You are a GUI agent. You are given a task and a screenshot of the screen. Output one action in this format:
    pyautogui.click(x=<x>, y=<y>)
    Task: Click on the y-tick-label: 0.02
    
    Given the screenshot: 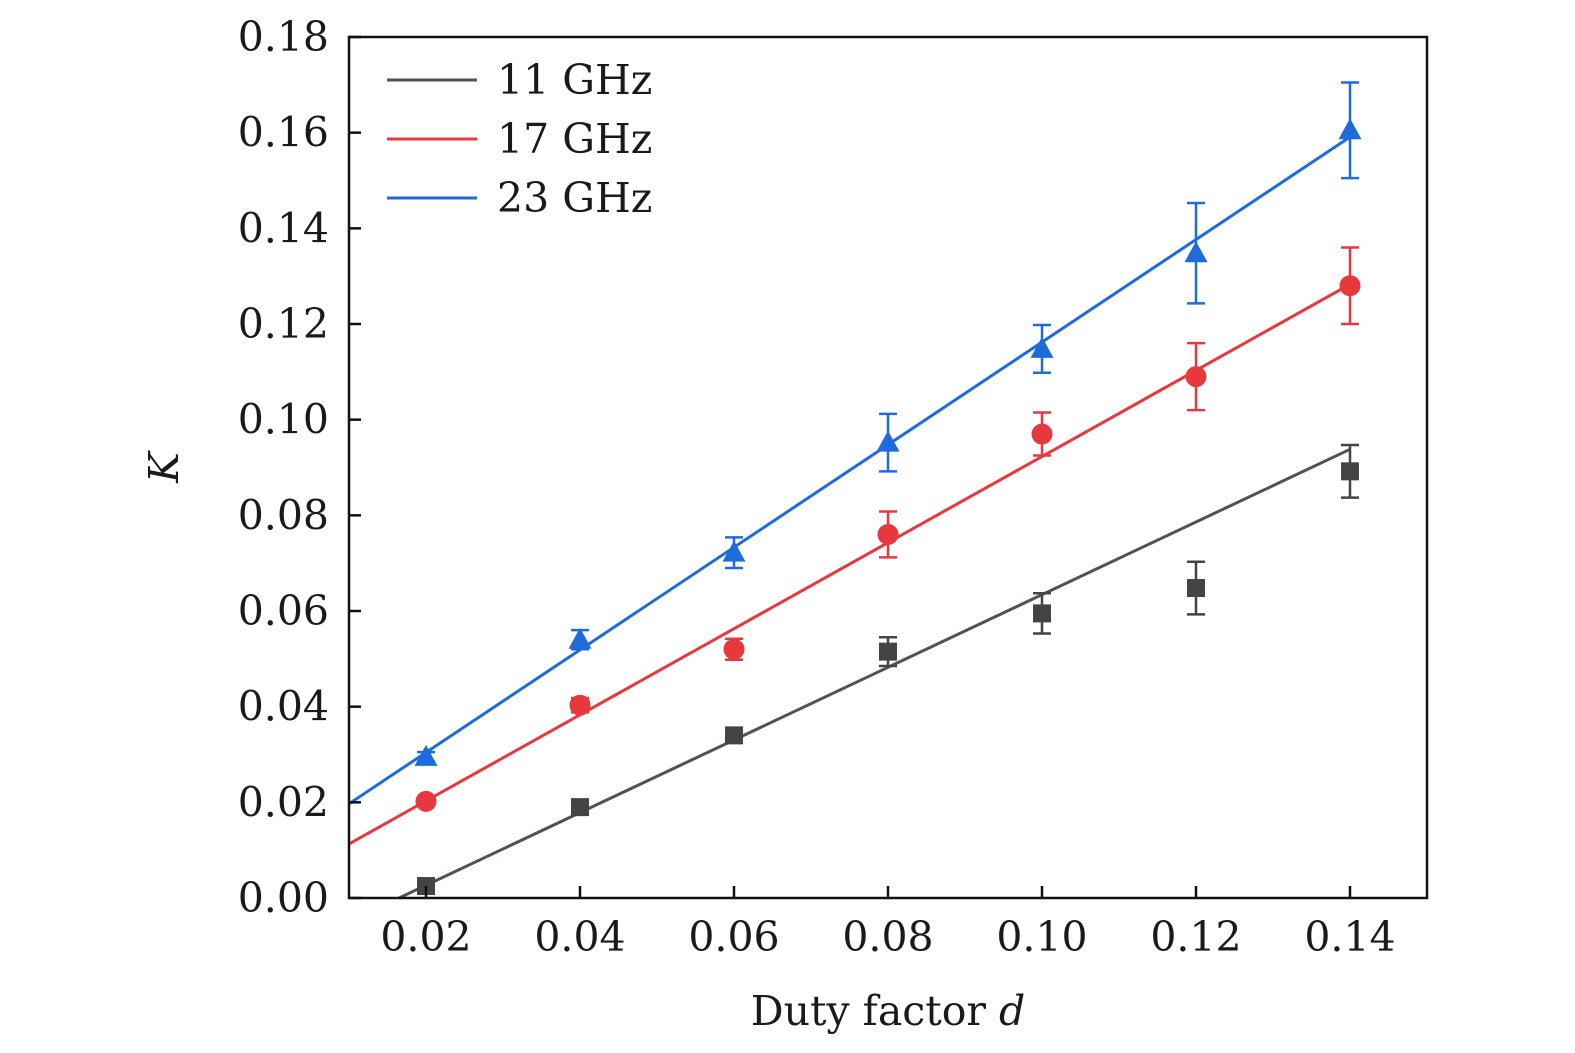 What is the action you would take?
    pyautogui.click(x=283, y=802)
    